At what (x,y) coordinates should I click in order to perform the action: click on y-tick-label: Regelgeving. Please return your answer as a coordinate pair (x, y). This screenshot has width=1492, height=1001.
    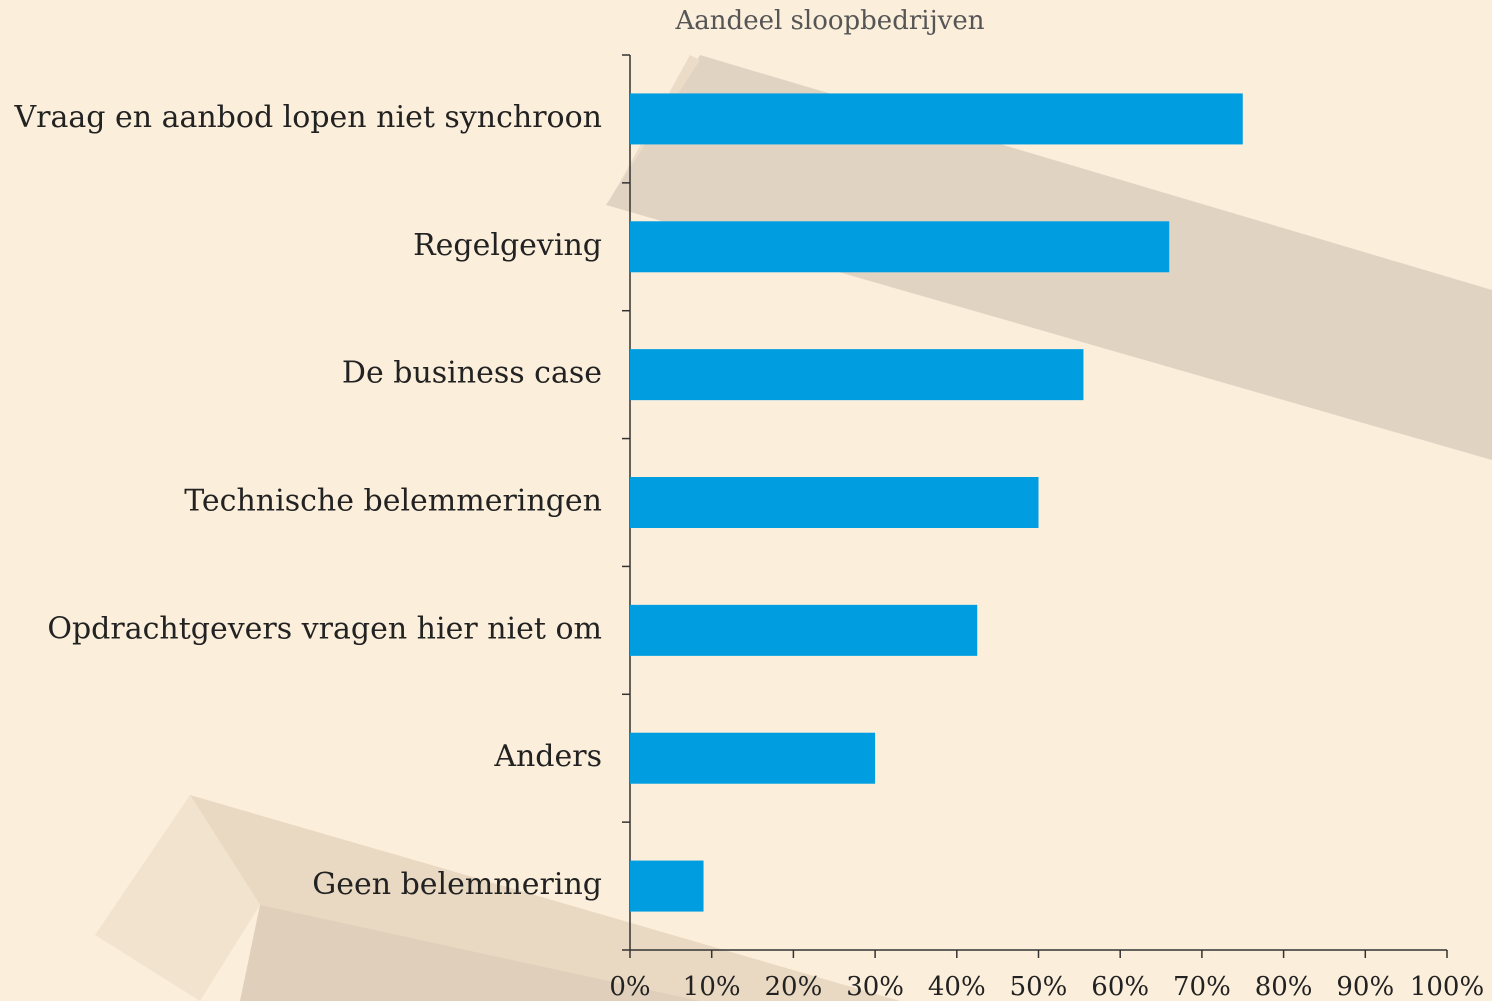
    Looking at the image, I should click on (507, 245).